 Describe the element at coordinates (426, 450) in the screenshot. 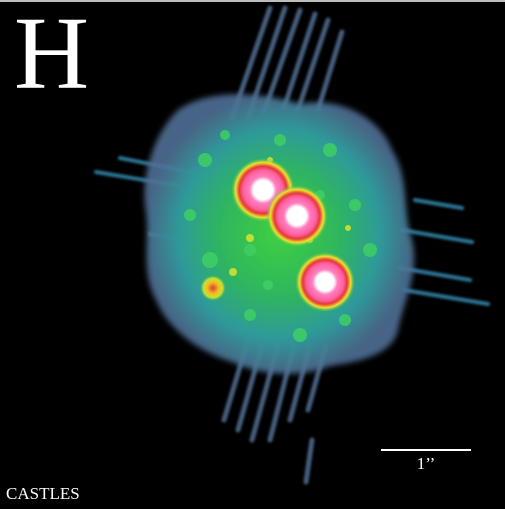

I see `scale-bar` at that location.